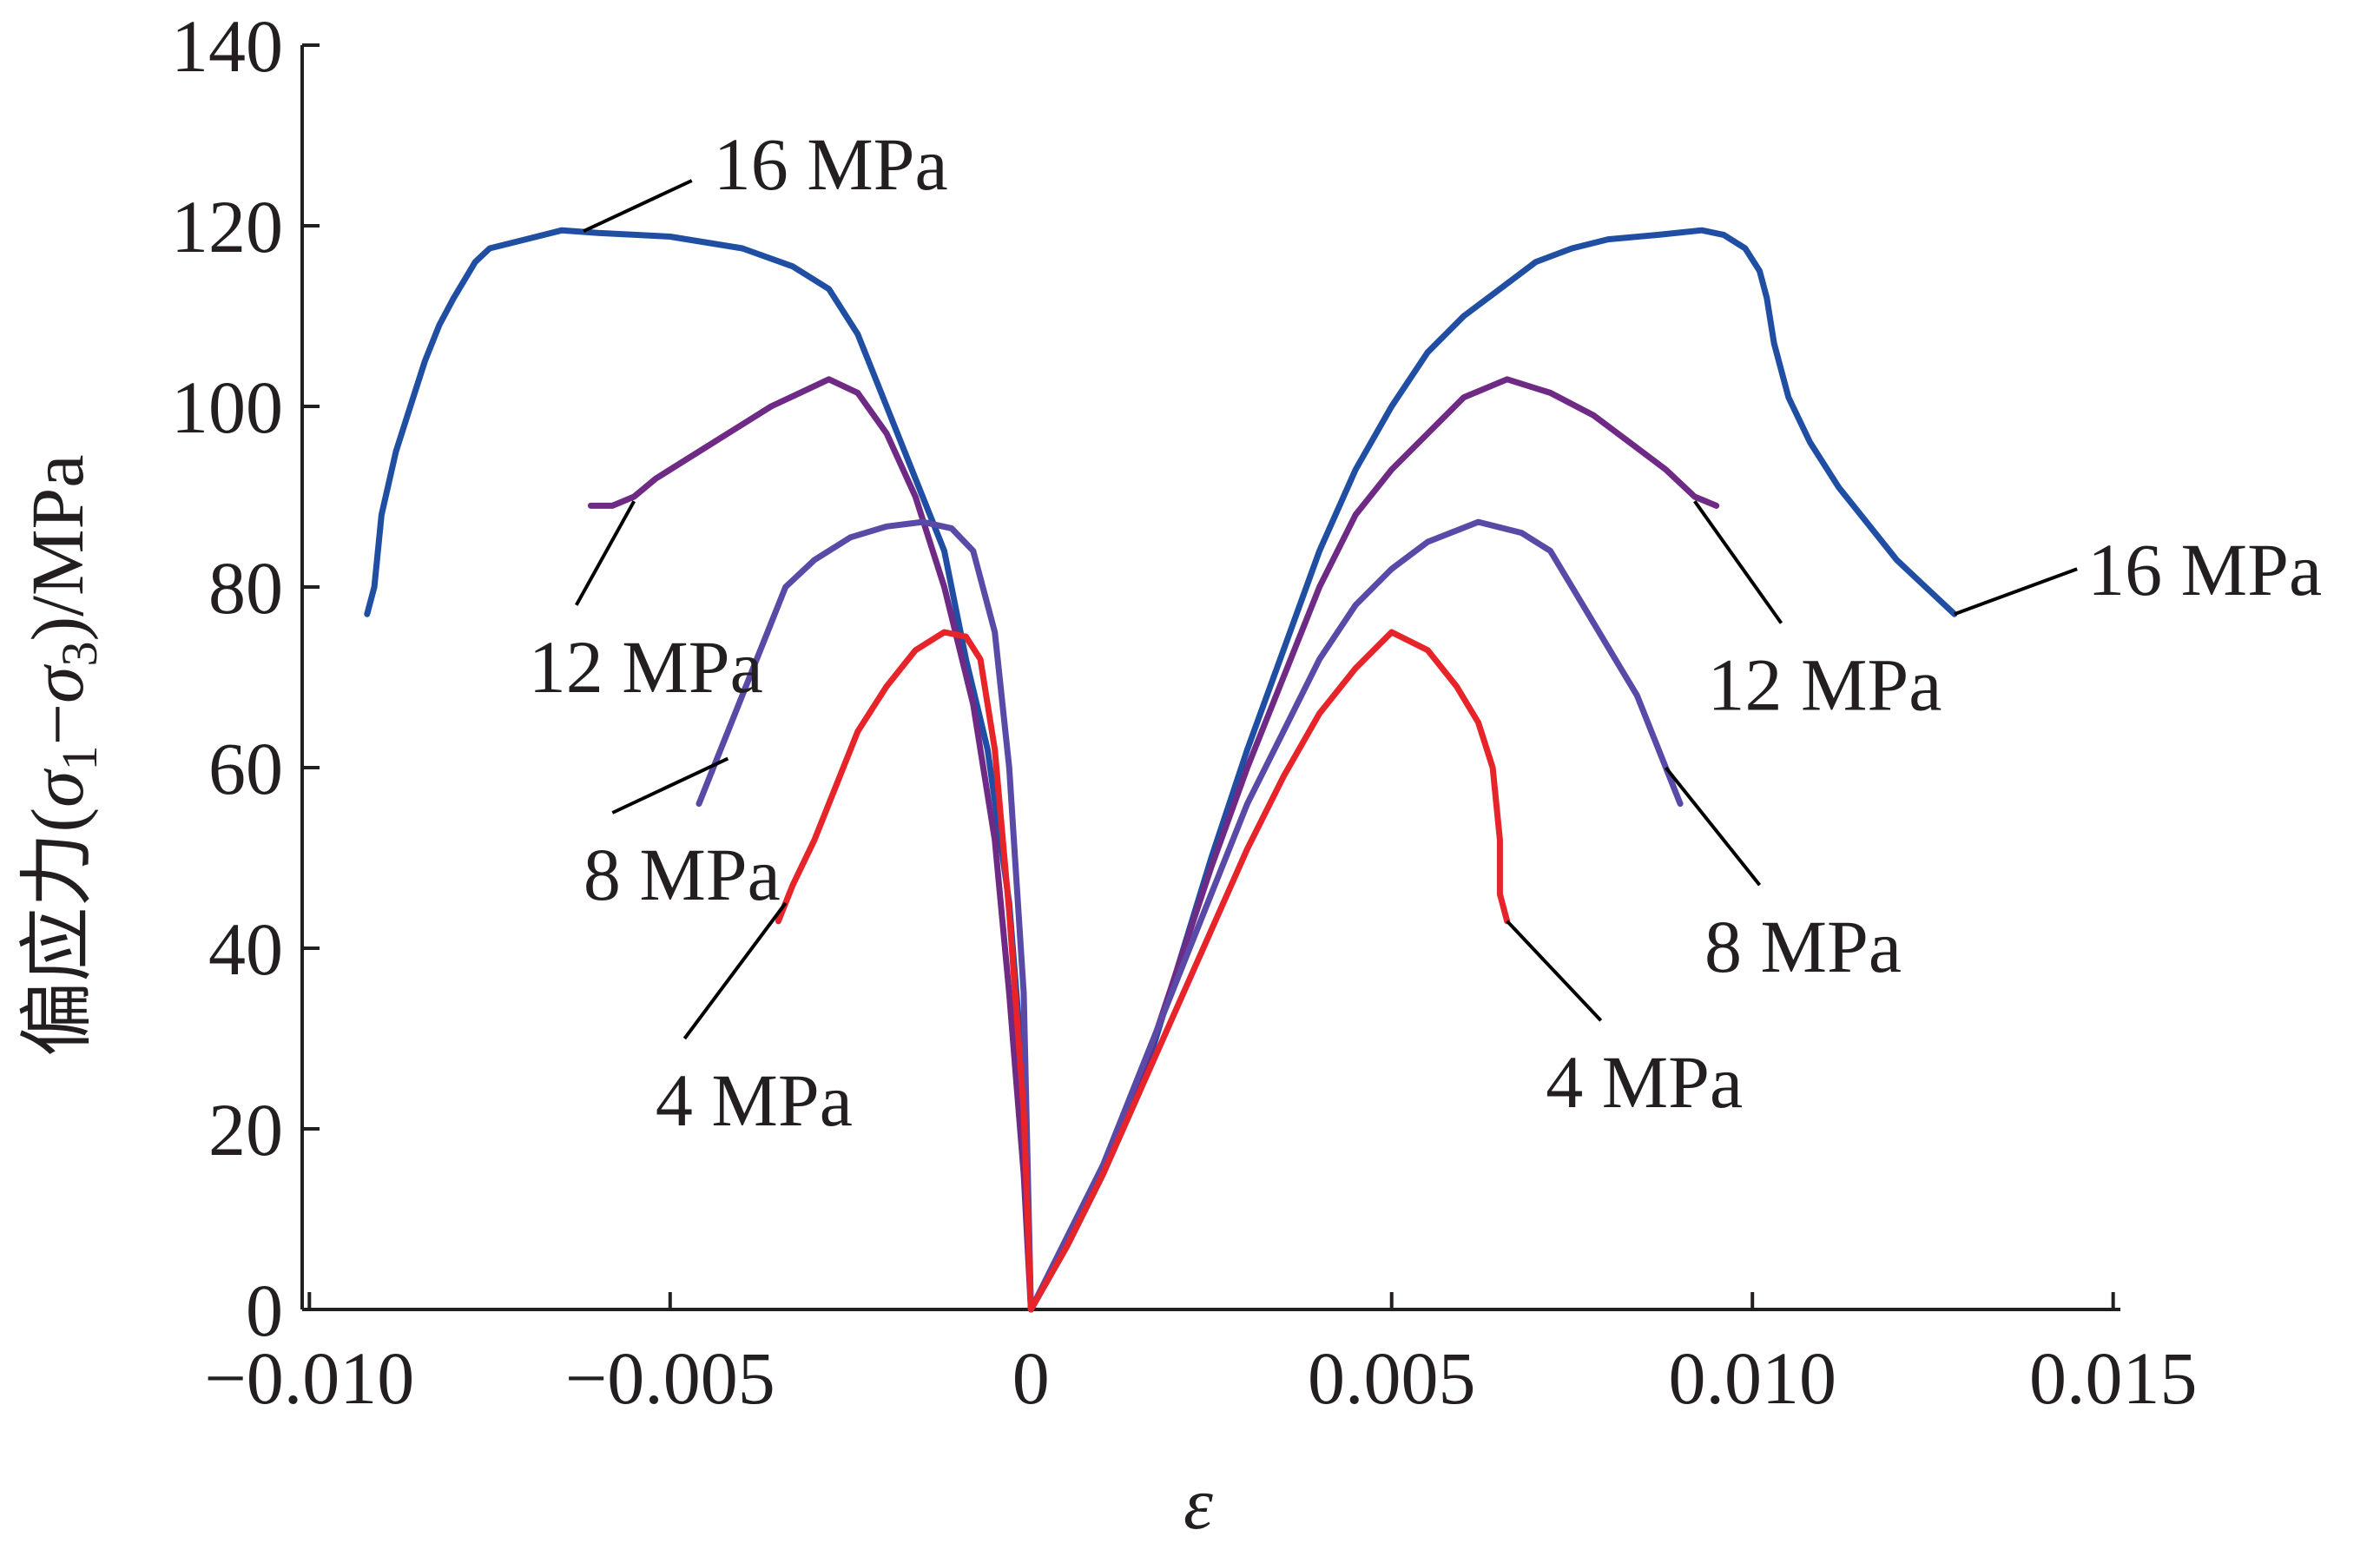  I want to click on y-axis-title-suffix: )/MPa, so click(58, 548).